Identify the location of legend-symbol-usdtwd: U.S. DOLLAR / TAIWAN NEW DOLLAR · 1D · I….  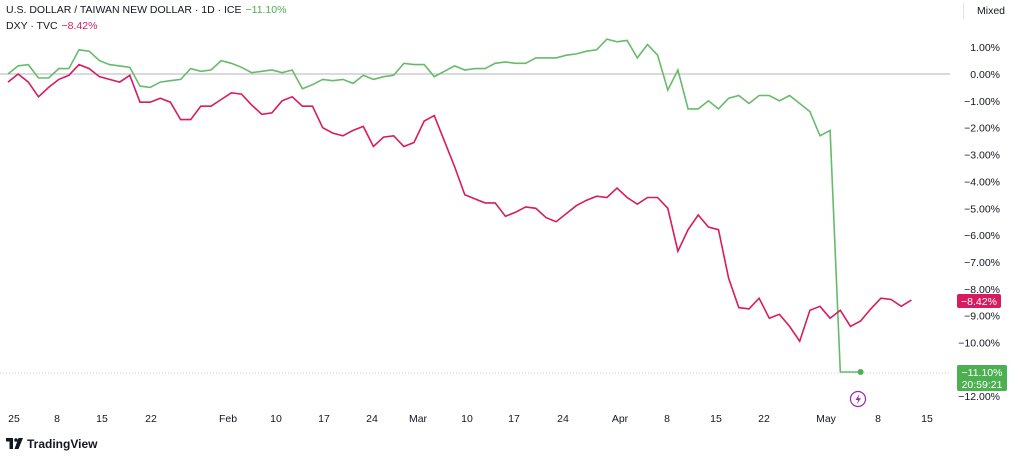
(124, 10).